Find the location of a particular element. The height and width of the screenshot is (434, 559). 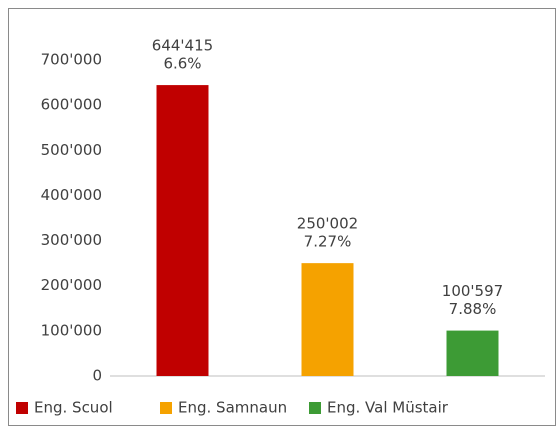

value-label: 250'002 is located at coordinates (327, 224).